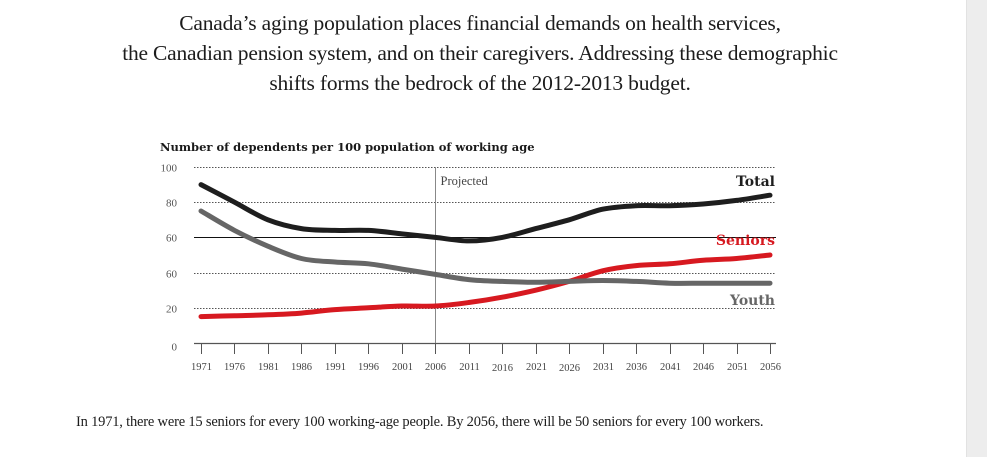 The height and width of the screenshot is (459, 987). I want to click on x-tick-label: 1981, so click(268, 367).